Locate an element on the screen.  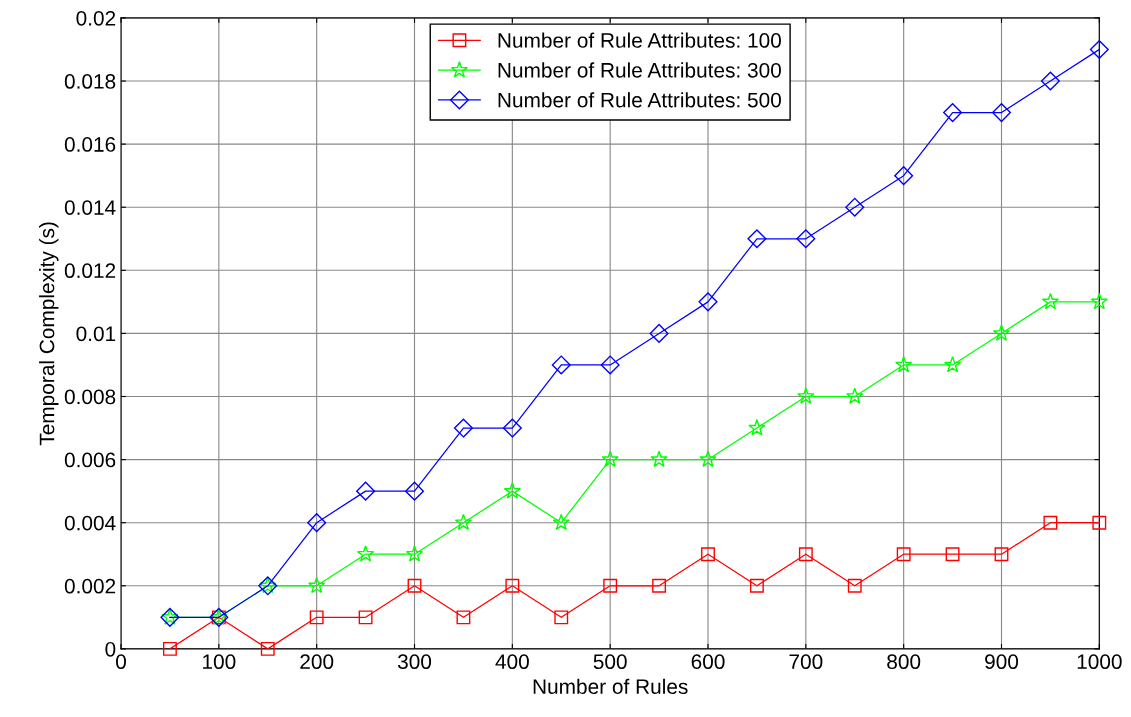
y-tick-label: 0.02 is located at coordinates (96, 18).